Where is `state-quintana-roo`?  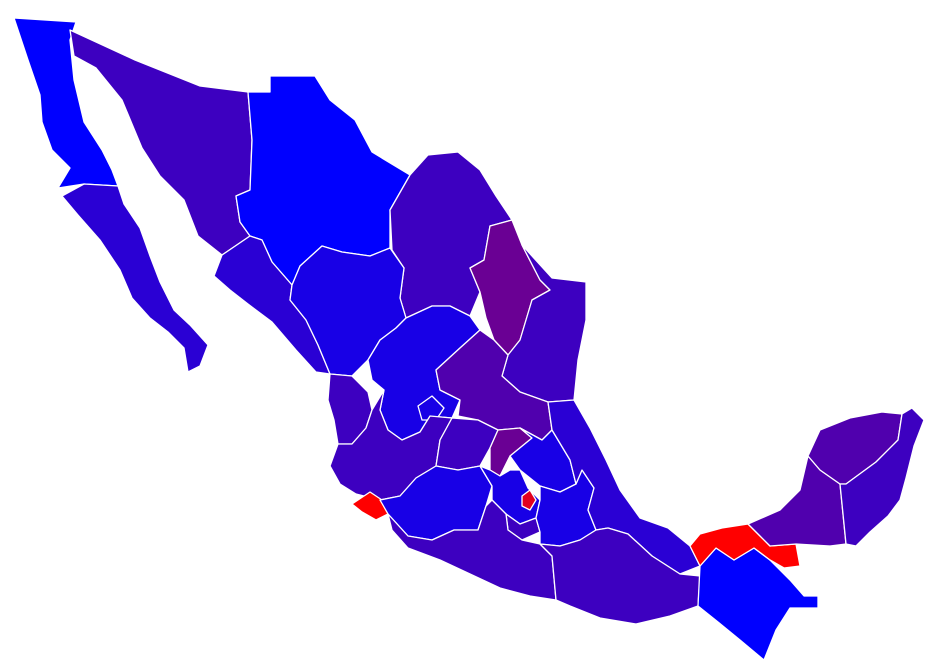
state-quintana-roo is located at coordinates (882, 477).